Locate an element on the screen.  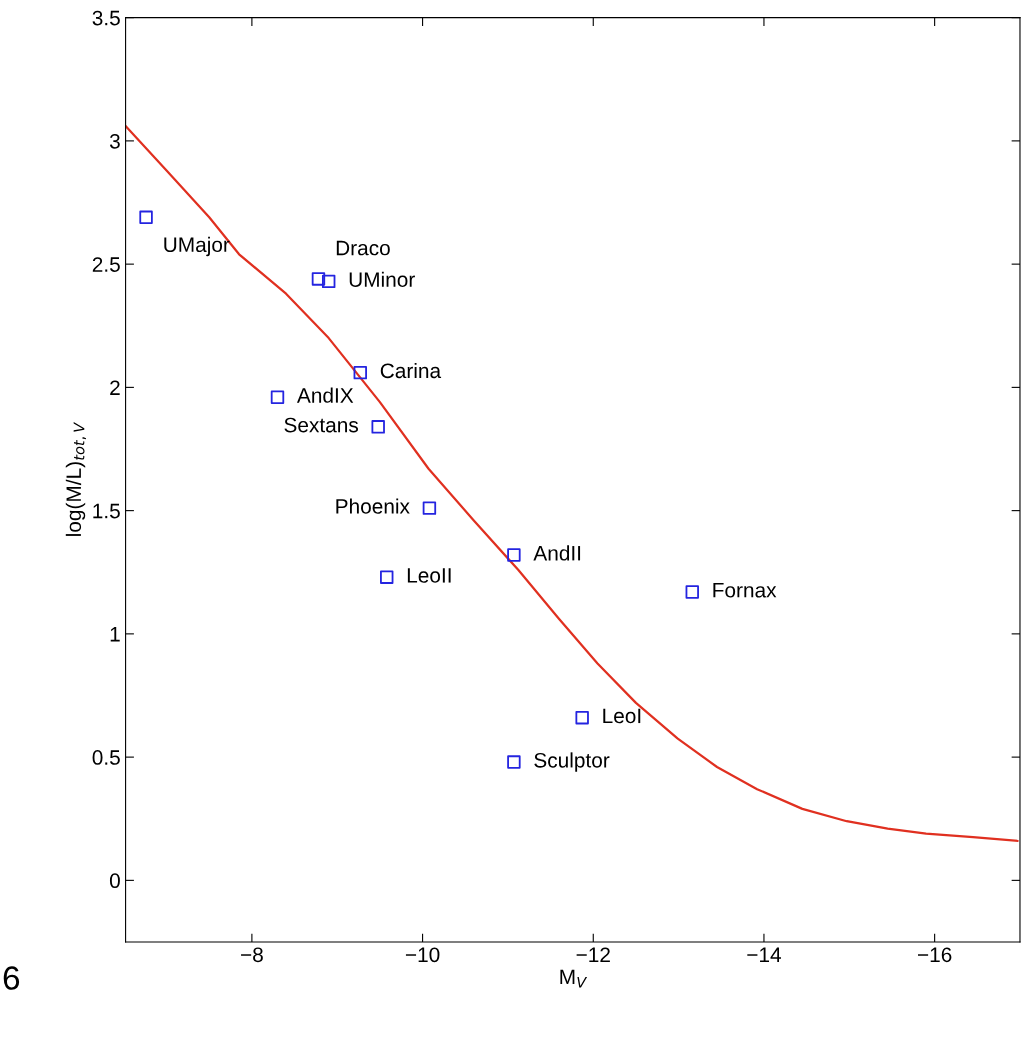
annotation: AndII is located at coordinates (557, 553).